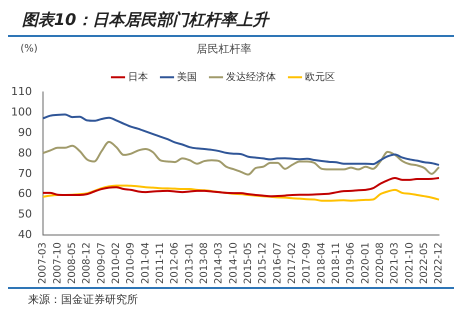 The image size is (462, 323). I want to click on x-tick-label: 2015-05, so click(248, 263).